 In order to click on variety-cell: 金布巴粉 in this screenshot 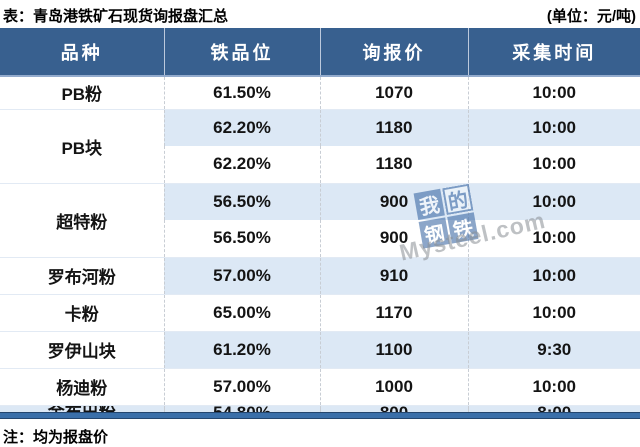, I will do `click(82, 408)`.